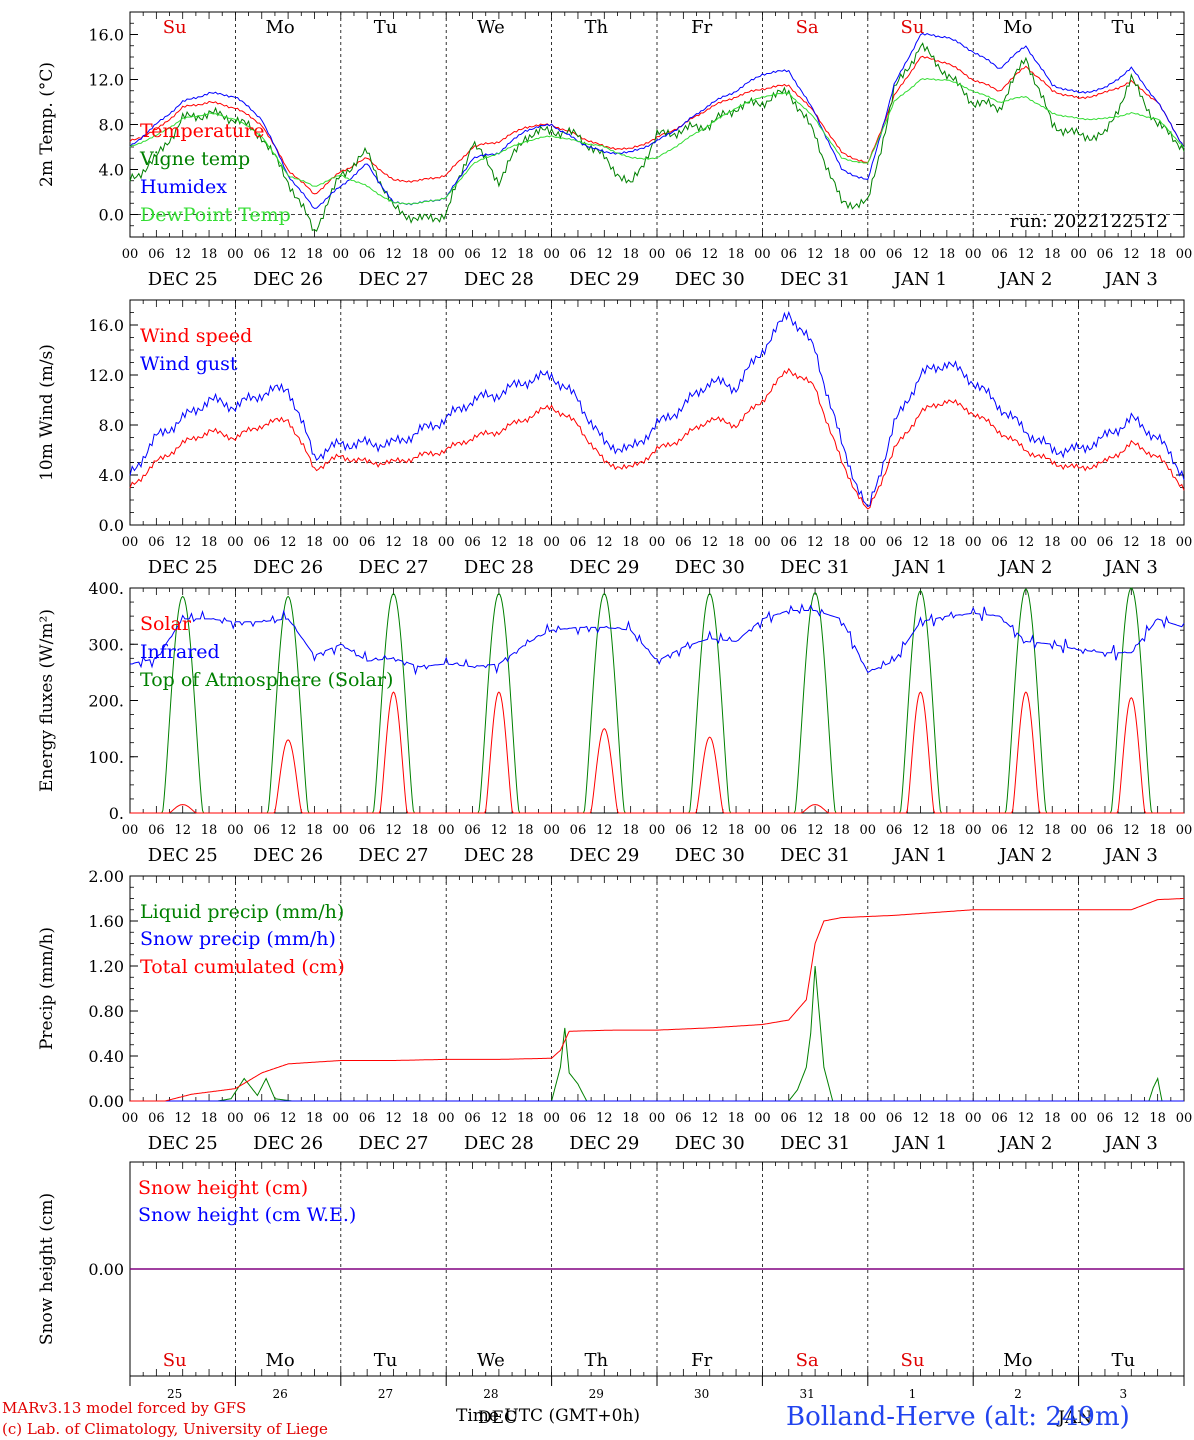 Image resolution: width=1194 pixels, height=1440 pixels. What do you see at coordinates (491, 27) in the screenshot?
I see `day-name: We` at bounding box center [491, 27].